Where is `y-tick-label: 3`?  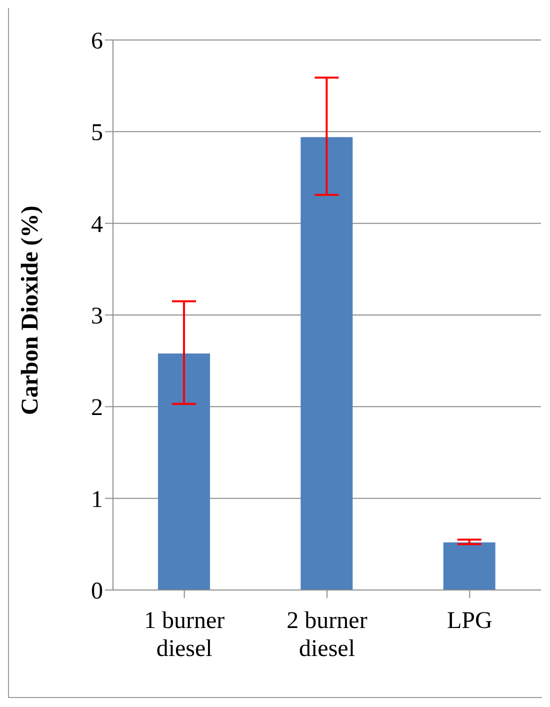 y-tick-label: 3 is located at coordinates (97, 317).